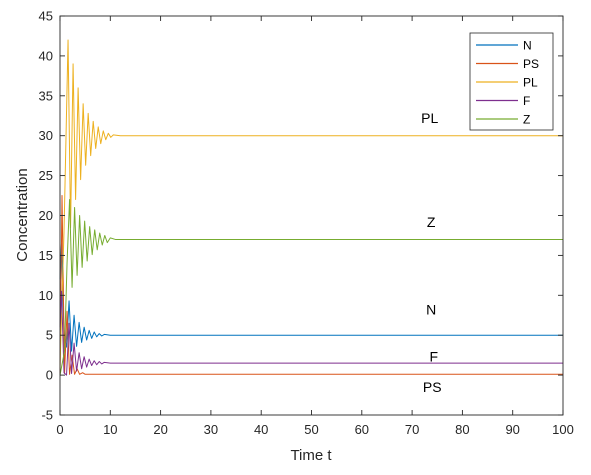  Describe the element at coordinates (511, 81) in the screenshot. I see `legend: N PS PL FZ` at that location.